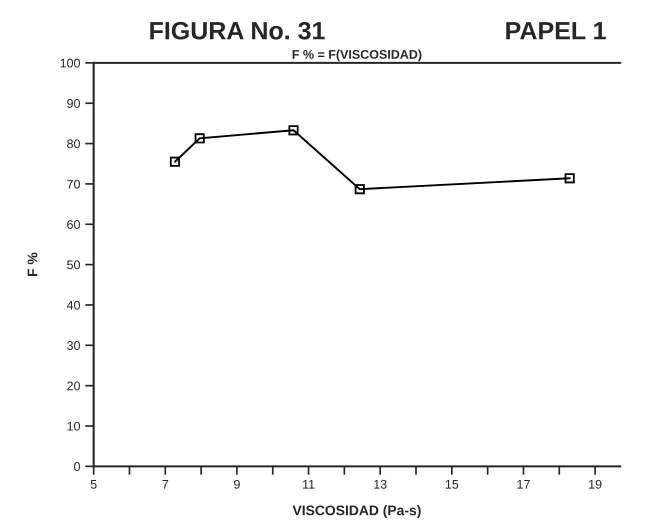  What do you see at coordinates (523, 484) in the screenshot?
I see `x-tick-label: 17` at bounding box center [523, 484].